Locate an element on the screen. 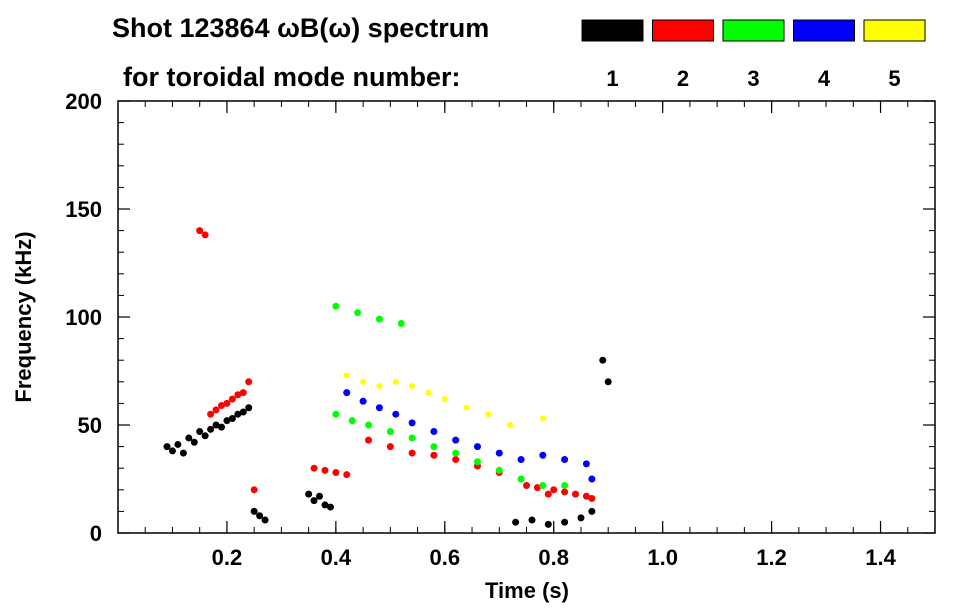 This screenshot has height=615, width=963. x-tick-label: 0.8 is located at coordinates (553, 557).